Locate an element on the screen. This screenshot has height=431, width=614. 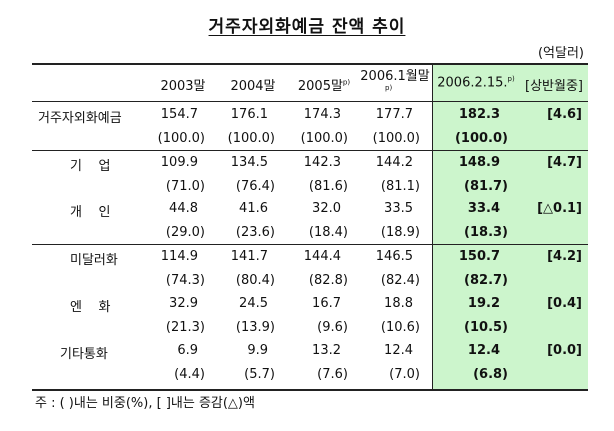
value-cell: 134.5 is located at coordinates (249, 162).